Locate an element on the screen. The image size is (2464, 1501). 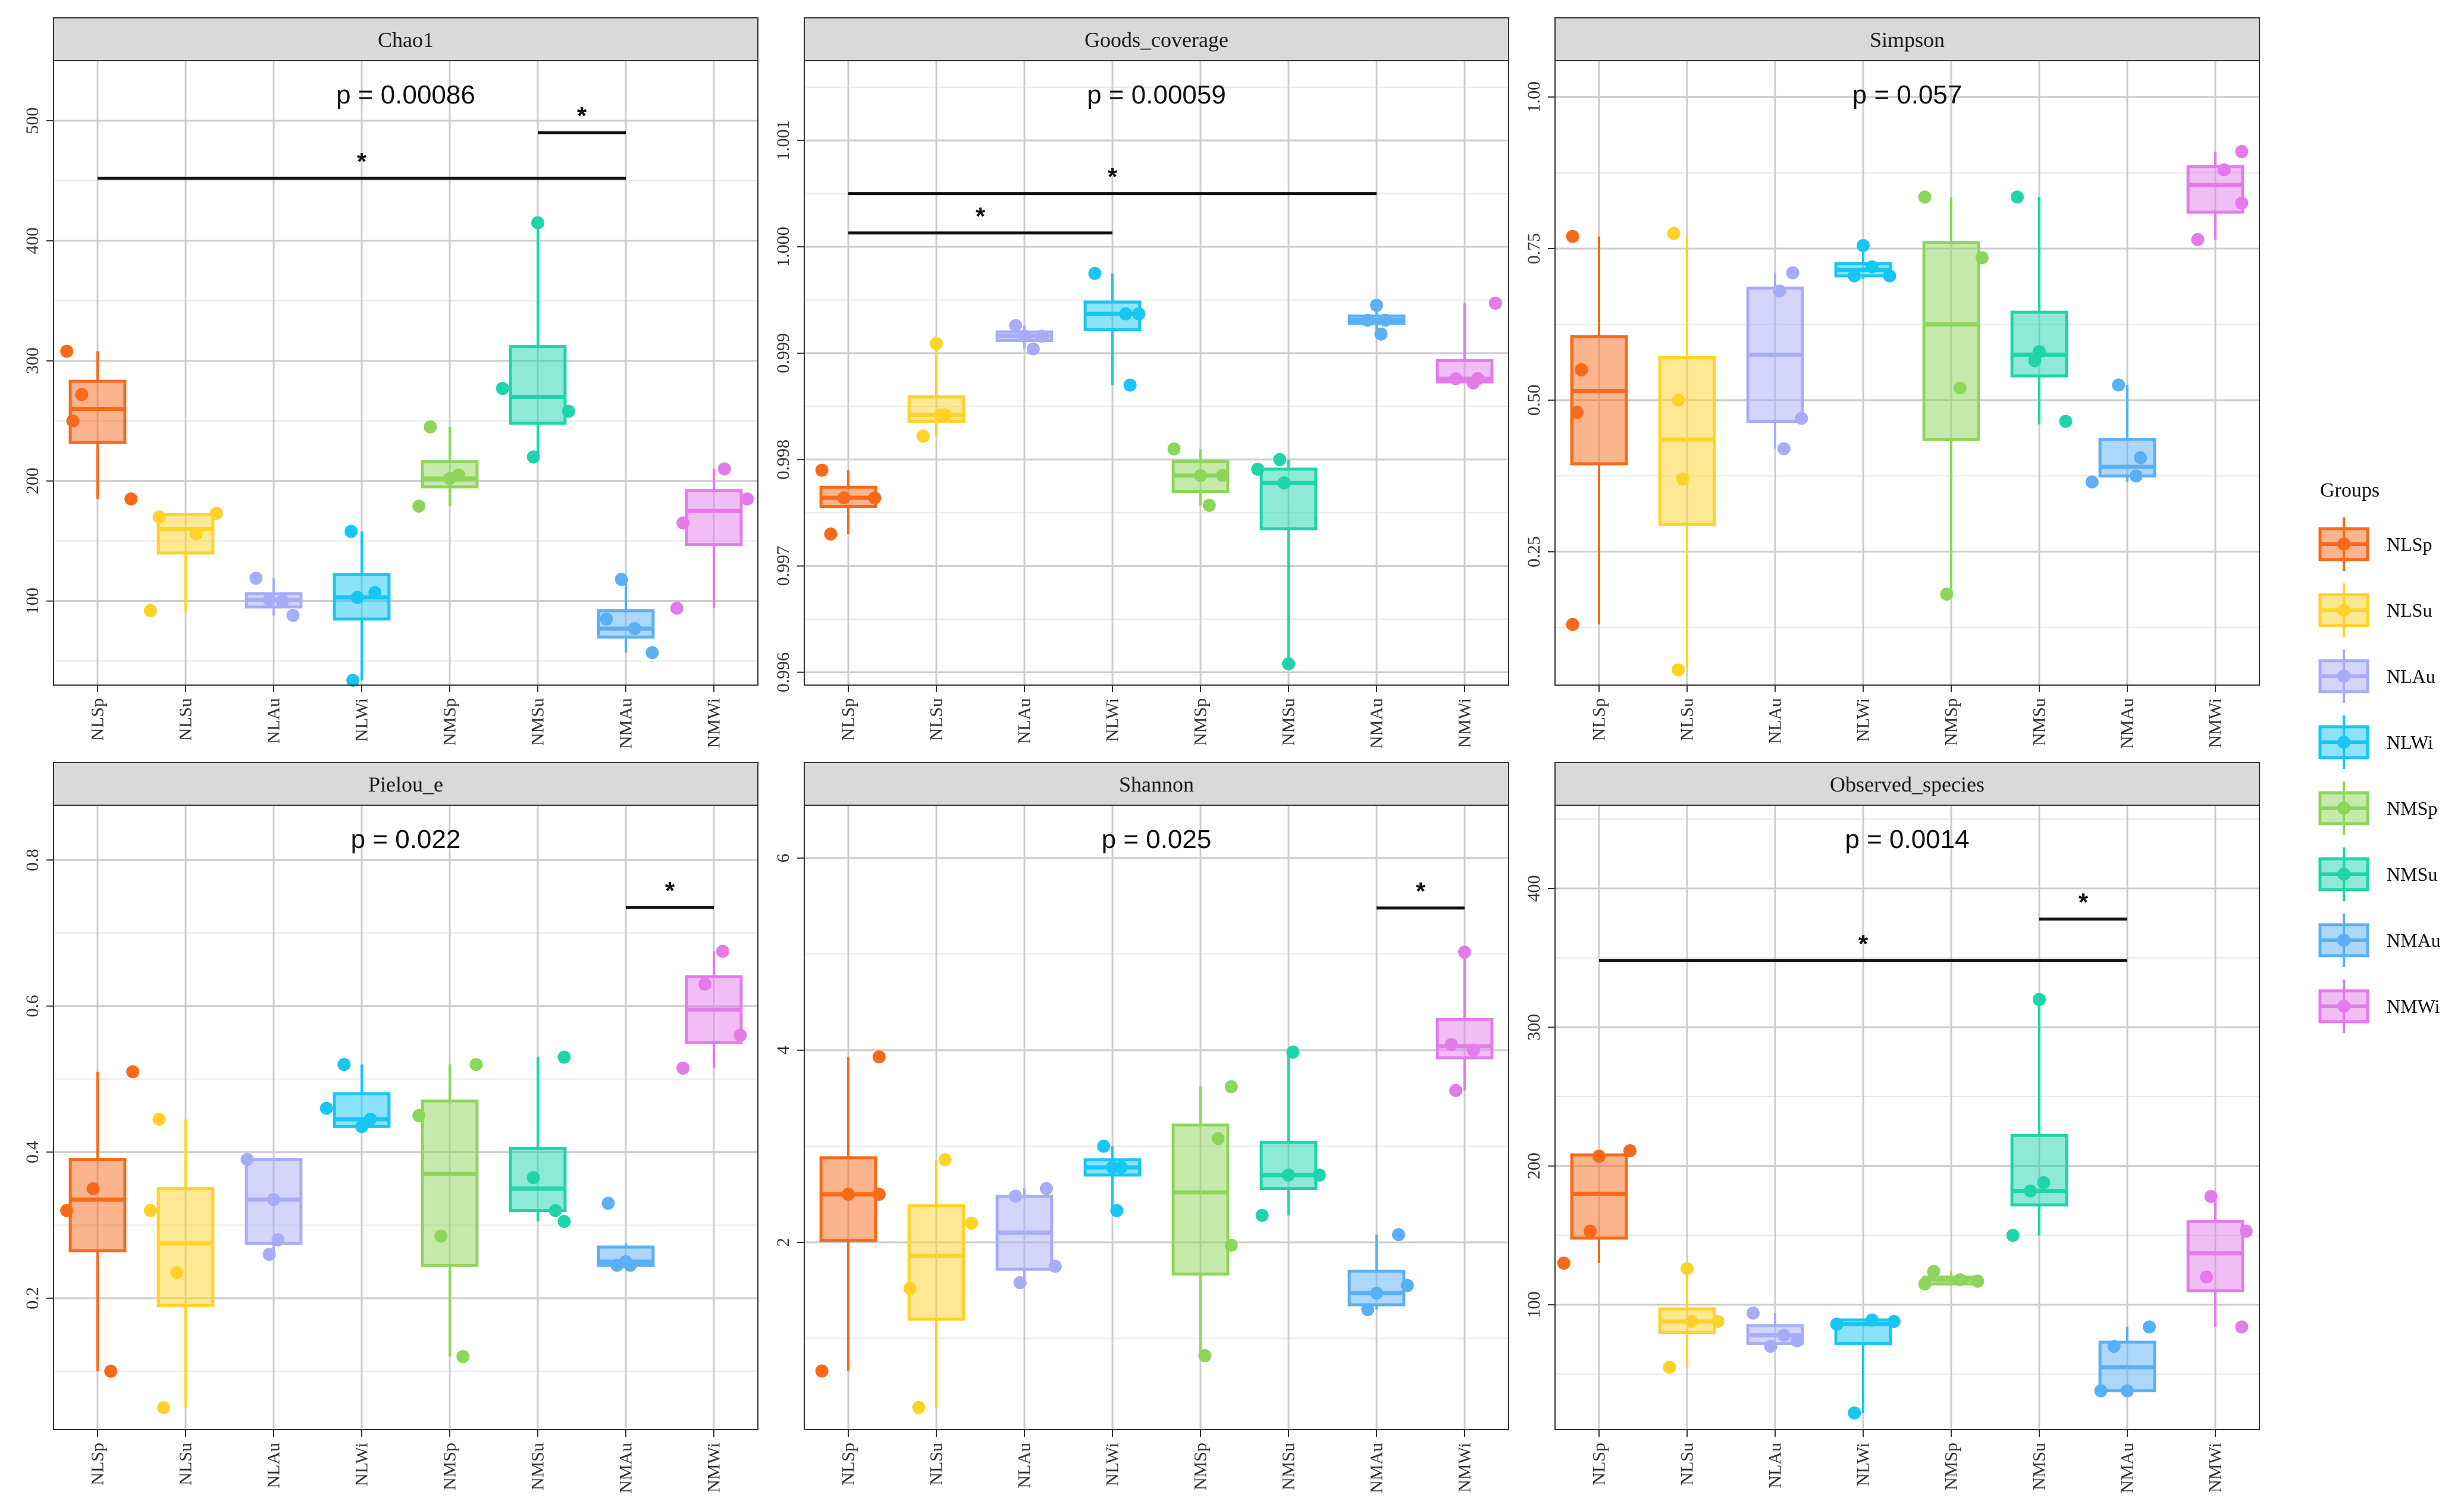
box-NLSp is located at coordinates (1599, 400).